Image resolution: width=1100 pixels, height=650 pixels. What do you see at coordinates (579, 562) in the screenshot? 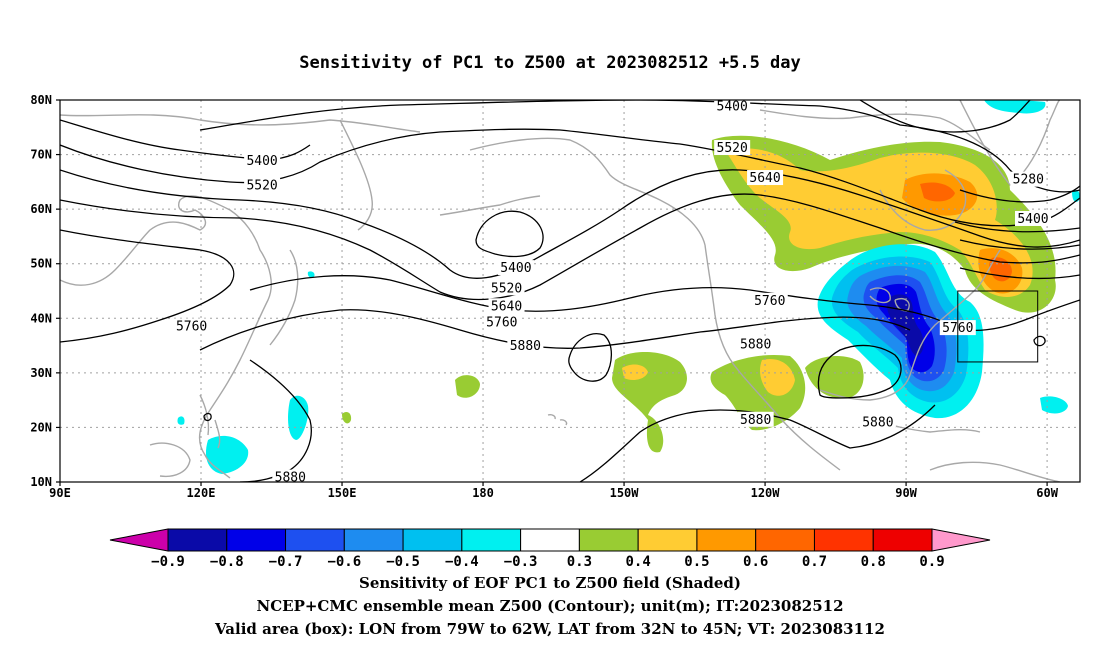
I see `colorbar-label: 0.3` at bounding box center [579, 562].